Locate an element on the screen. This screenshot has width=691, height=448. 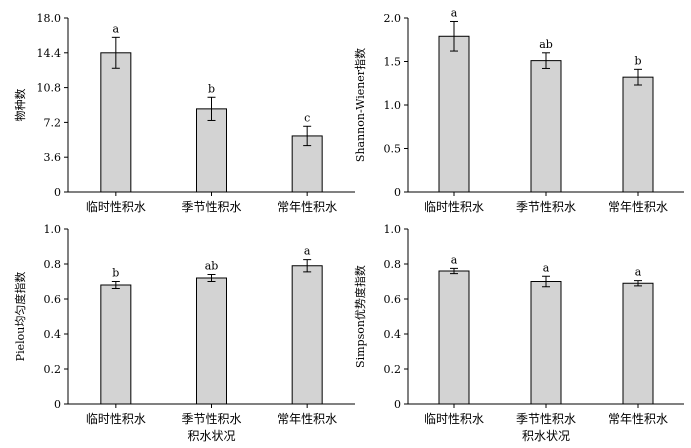
y-tick-label: 0.5 is located at coordinates (393, 149).